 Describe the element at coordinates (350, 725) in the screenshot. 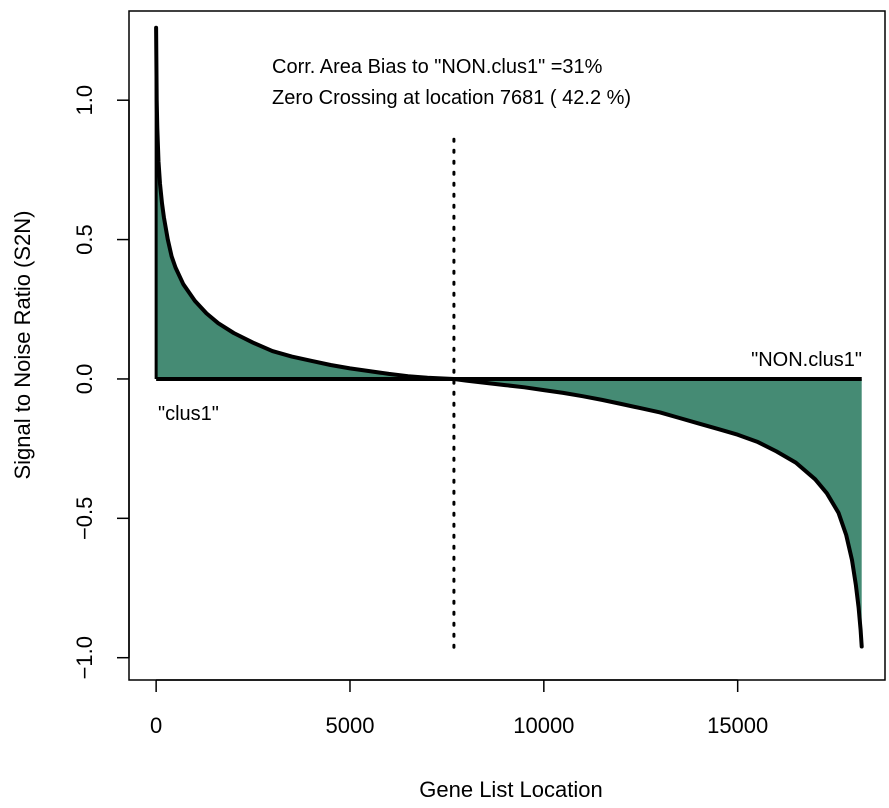

I see `x-tick-label: 5000` at that location.